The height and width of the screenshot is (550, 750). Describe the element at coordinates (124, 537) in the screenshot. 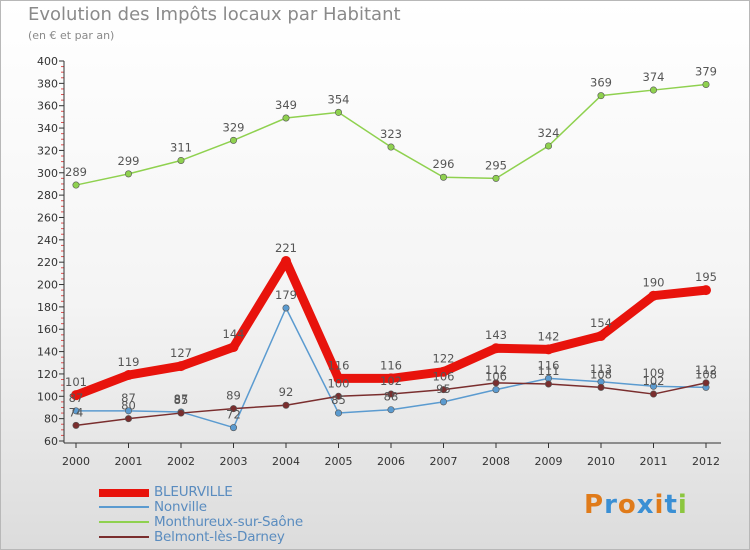

I see `legend-swatch-belmont` at that location.